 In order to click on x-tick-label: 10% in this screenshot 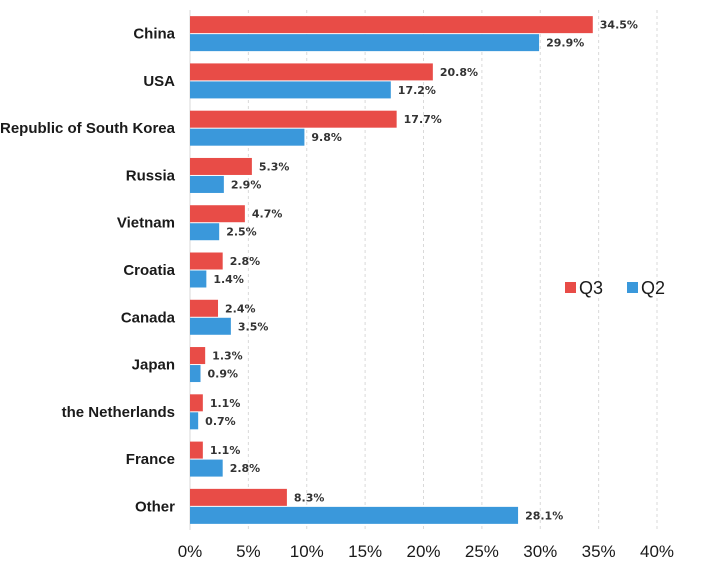, I will do `click(307, 551)`.